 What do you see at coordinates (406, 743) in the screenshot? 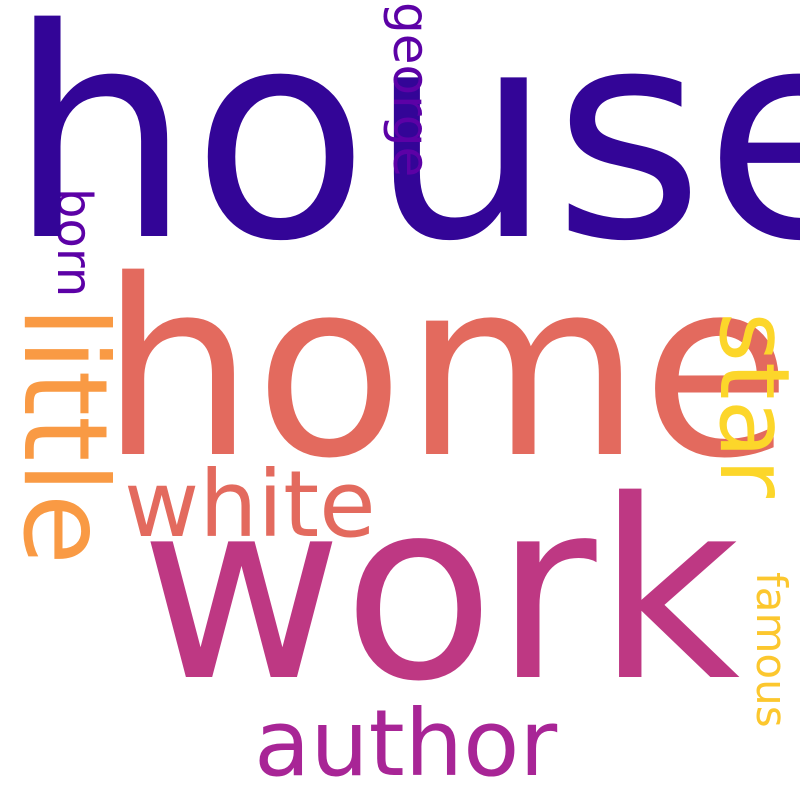
I see `word-author: author` at bounding box center [406, 743].